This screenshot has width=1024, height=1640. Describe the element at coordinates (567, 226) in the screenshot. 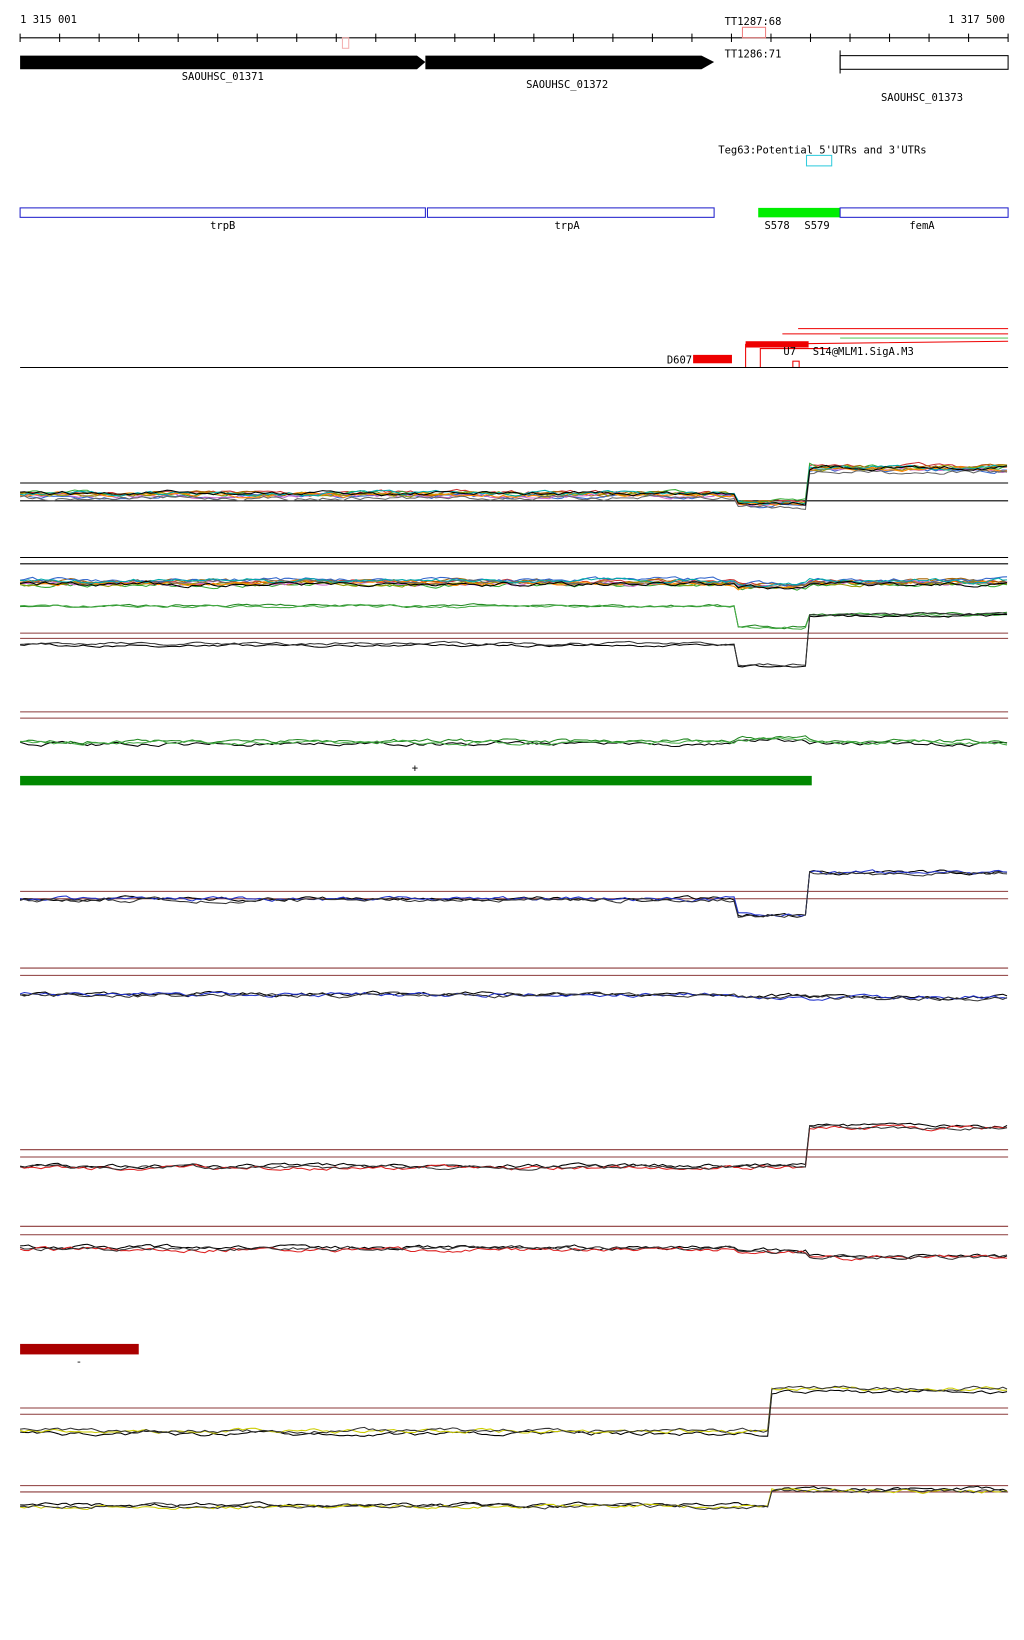

I see `gene-label: trpA` at that location.